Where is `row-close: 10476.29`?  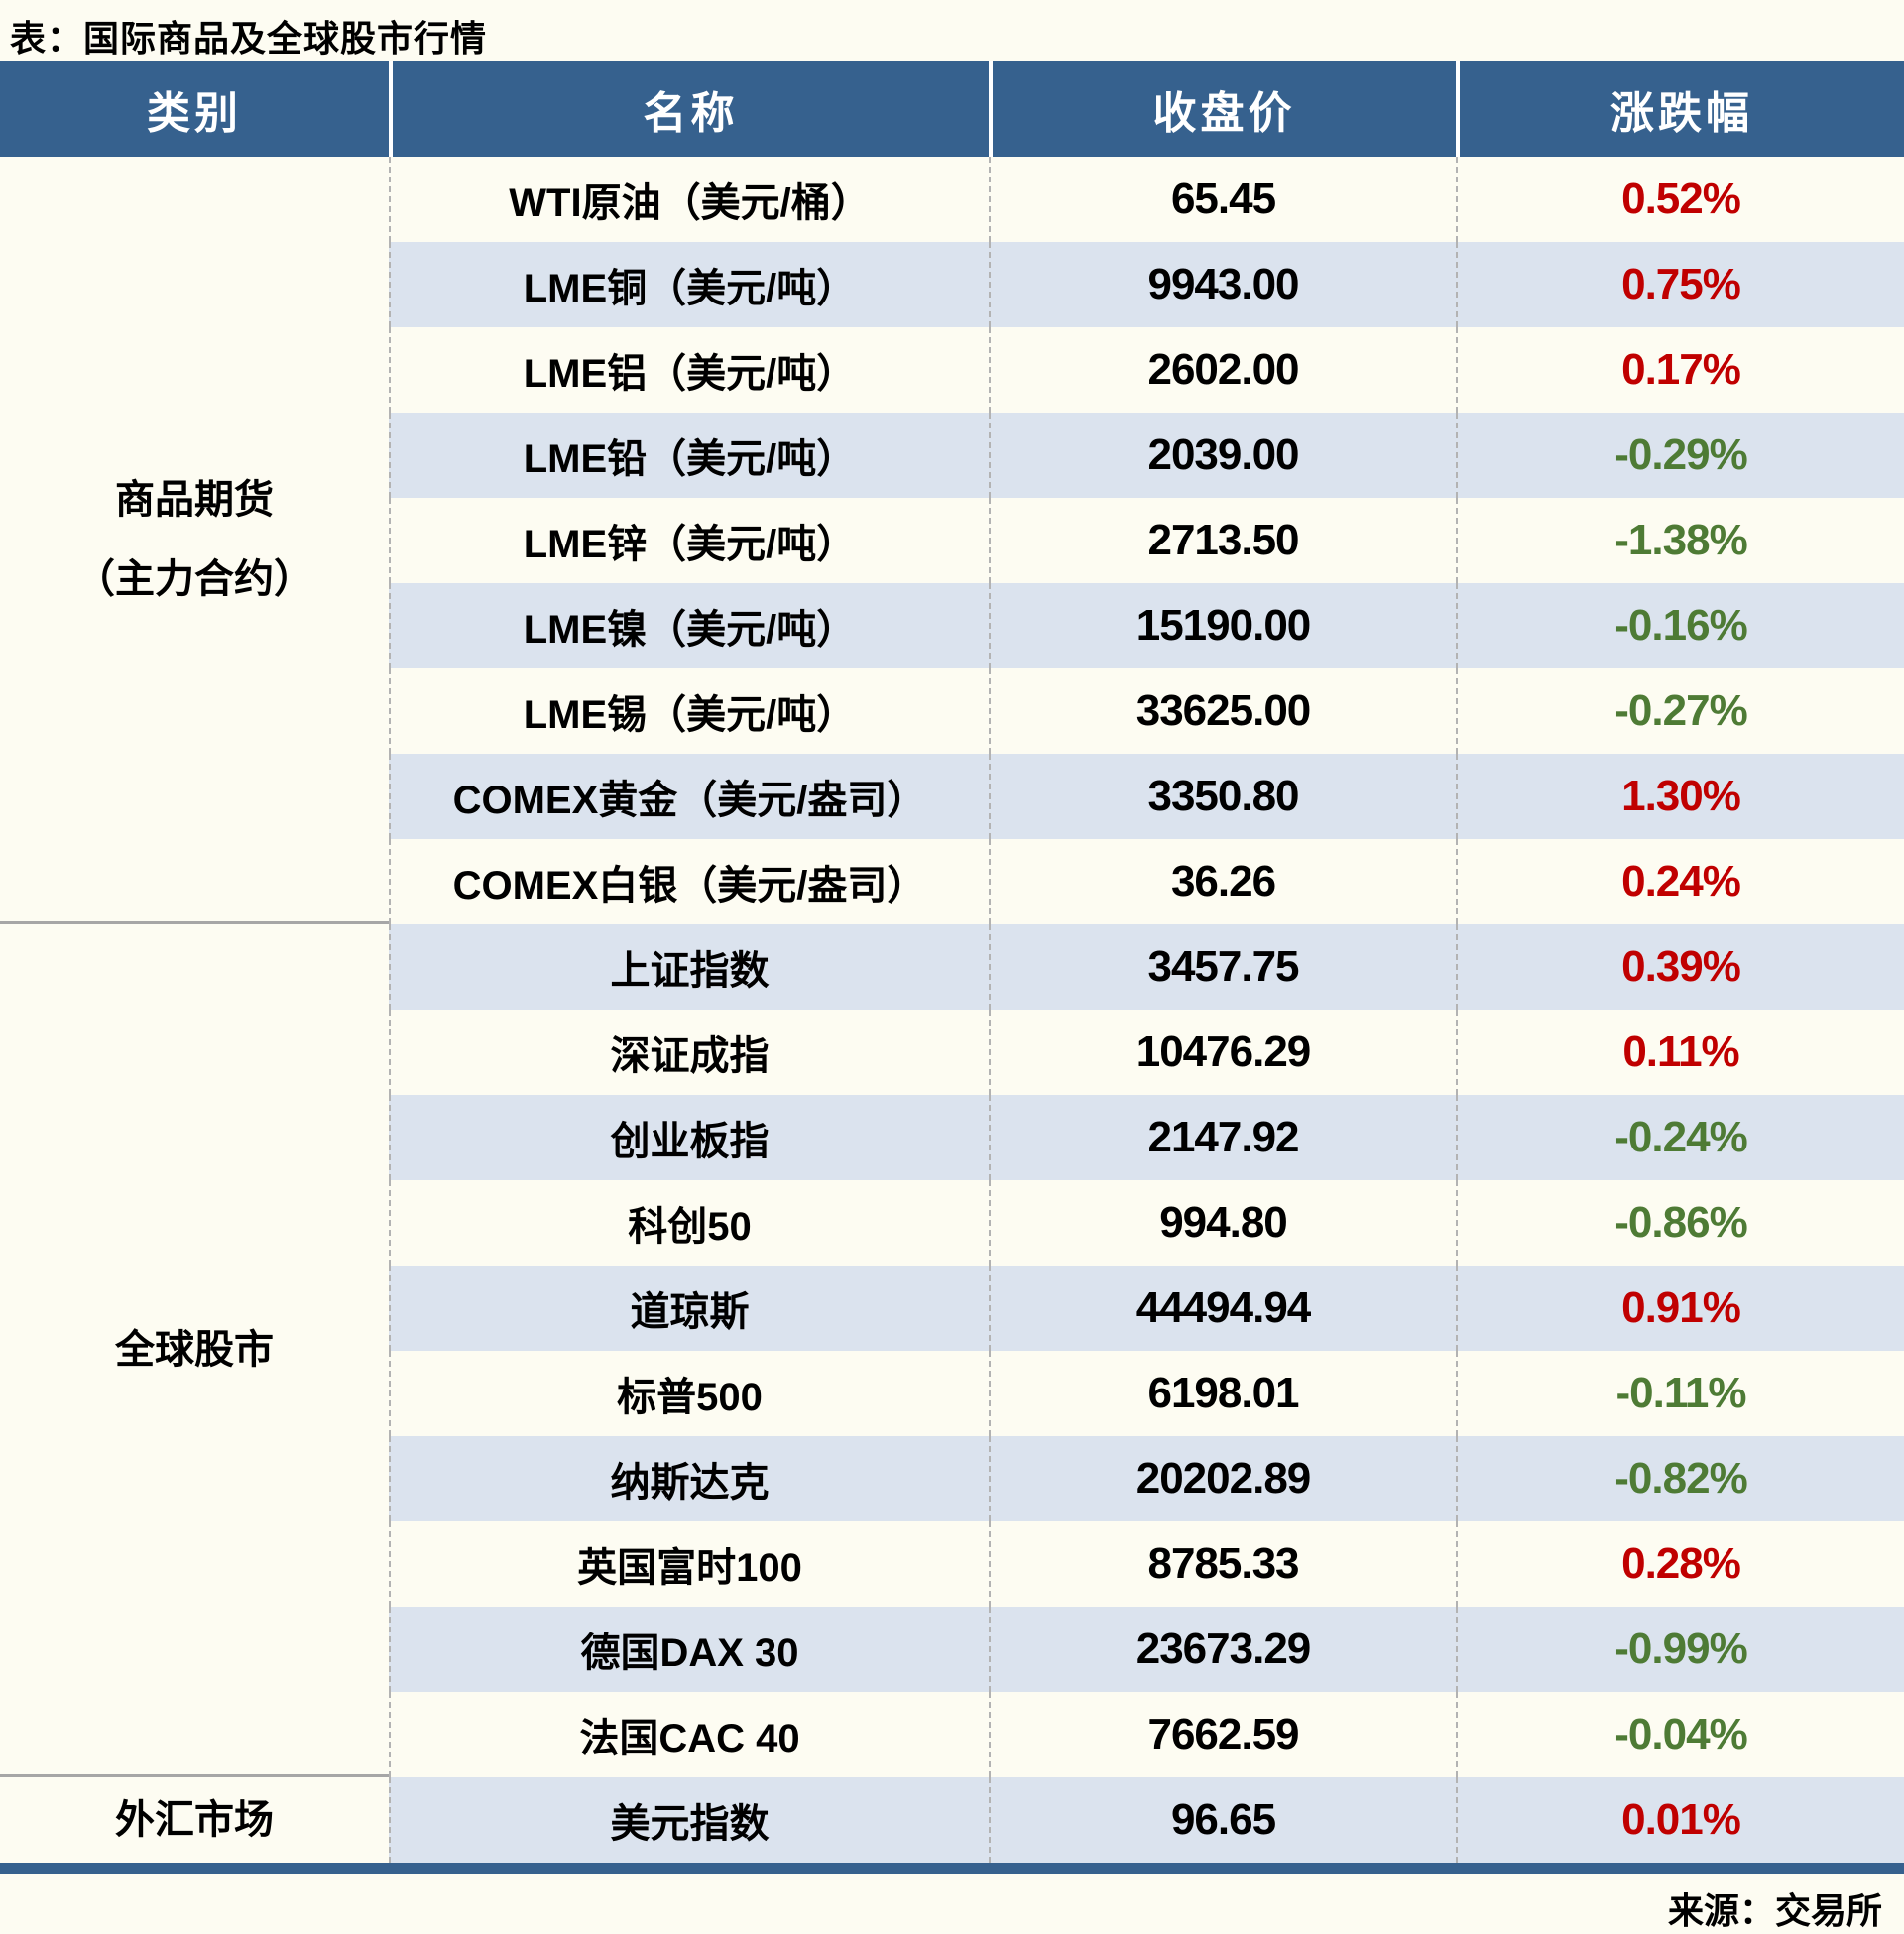
row-close: 10476.29 is located at coordinates (1222, 1052).